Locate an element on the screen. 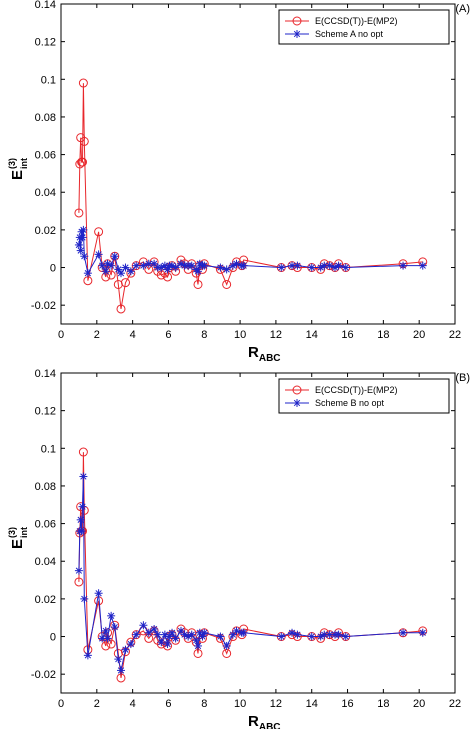 This screenshot has height=729, width=474. x-tick-label: 22 is located at coordinates (455, 335).